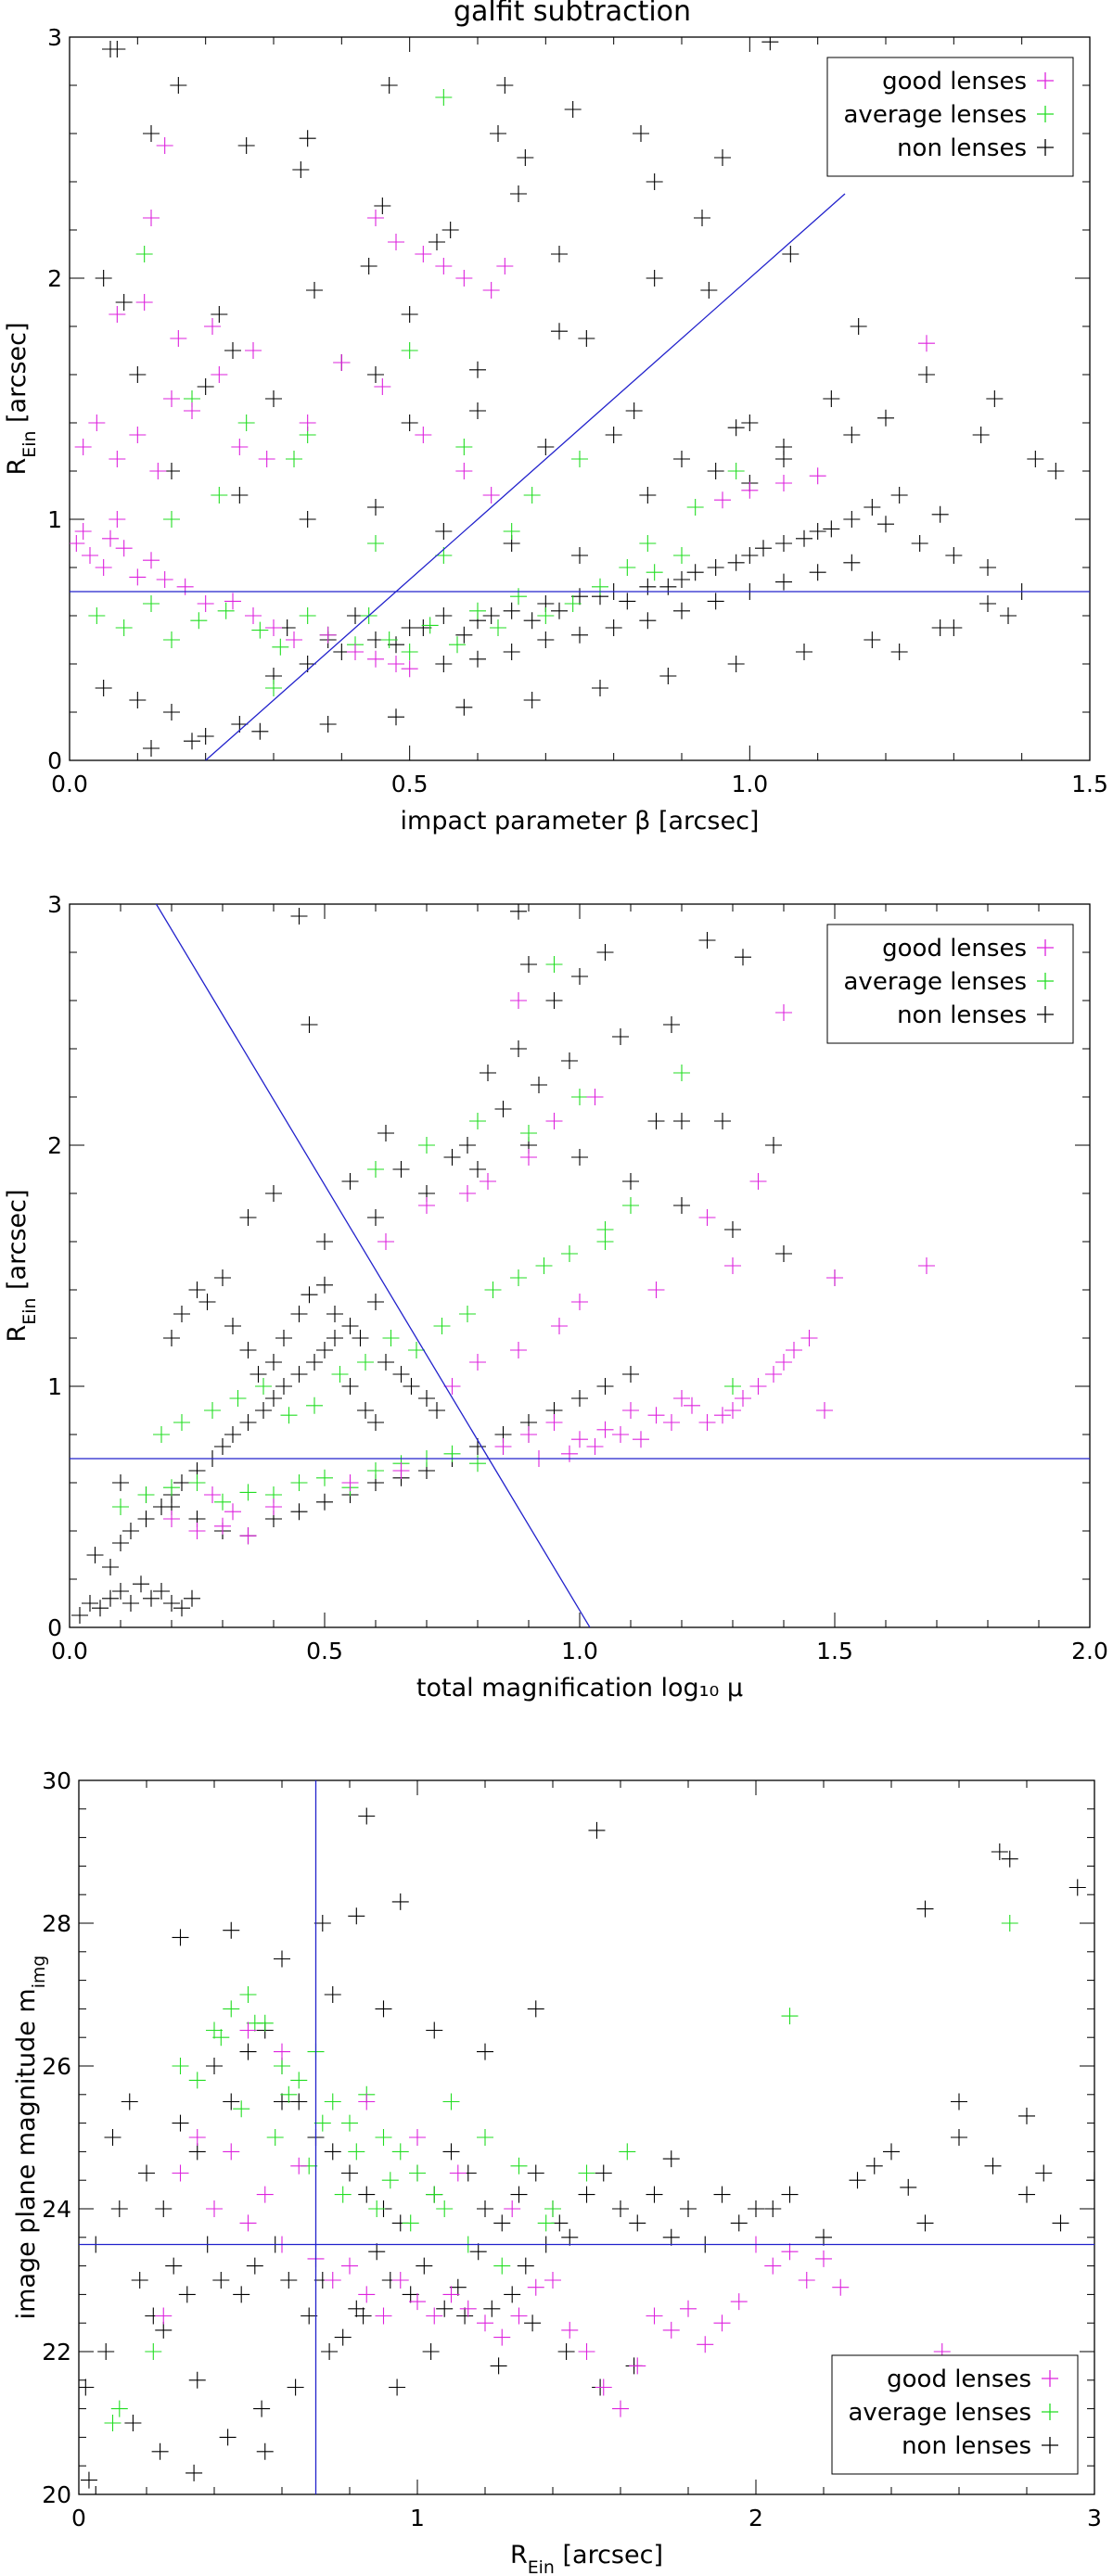 The height and width of the screenshot is (2576, 1113). Describe the element at coordinates (54, 37) in the screenshot. I see `y-tick-label: 3` at that location.